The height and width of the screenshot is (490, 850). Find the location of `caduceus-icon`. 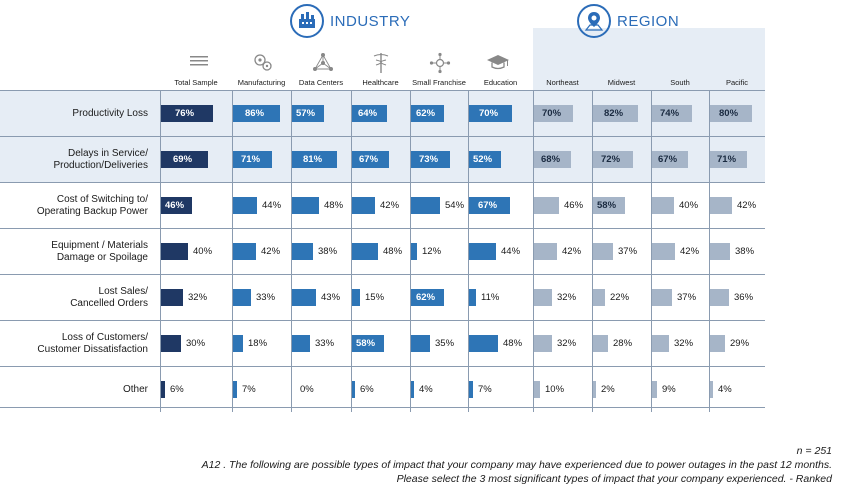

caduceus-icon is located at coordinates (381, 65).